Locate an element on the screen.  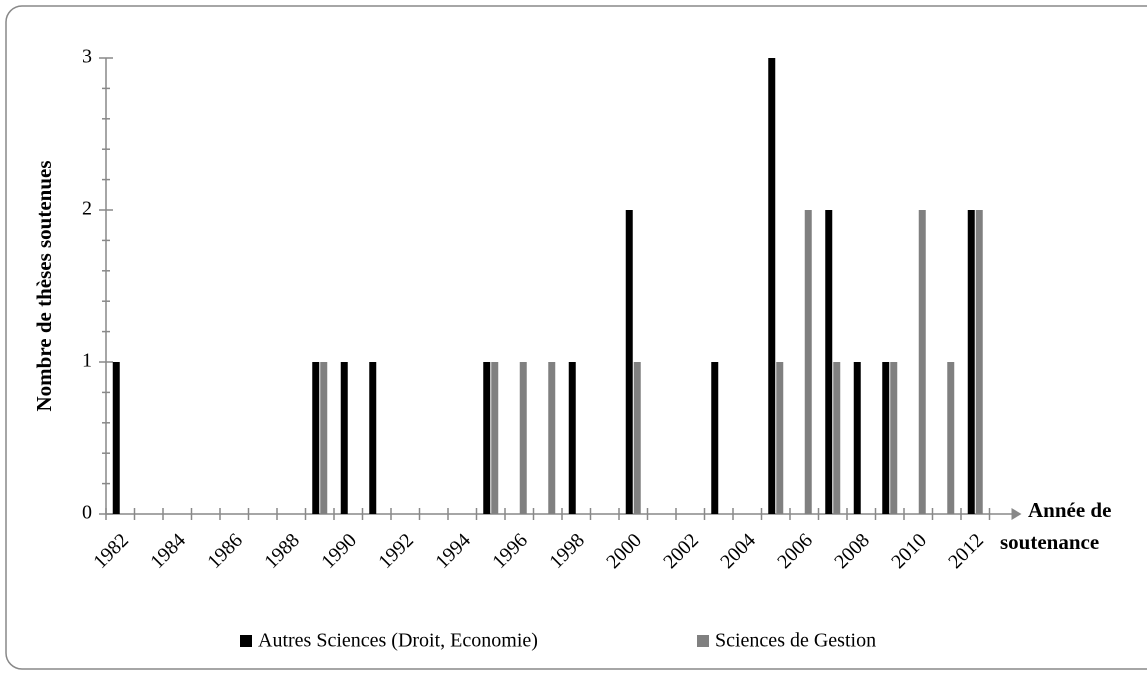
legend-label: Sciences de Gestion is located at coordinates (795, 641).